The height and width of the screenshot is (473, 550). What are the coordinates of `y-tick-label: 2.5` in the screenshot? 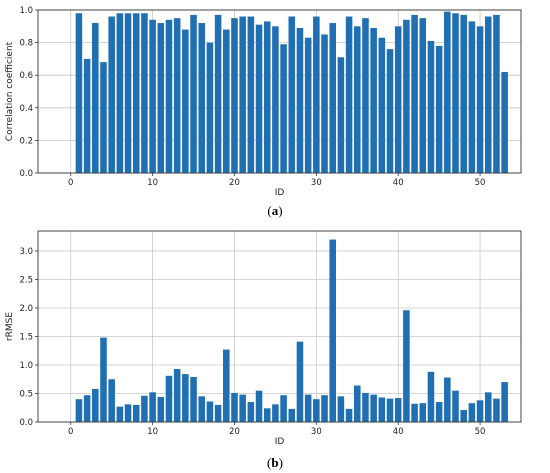 It's located at (26, 280).